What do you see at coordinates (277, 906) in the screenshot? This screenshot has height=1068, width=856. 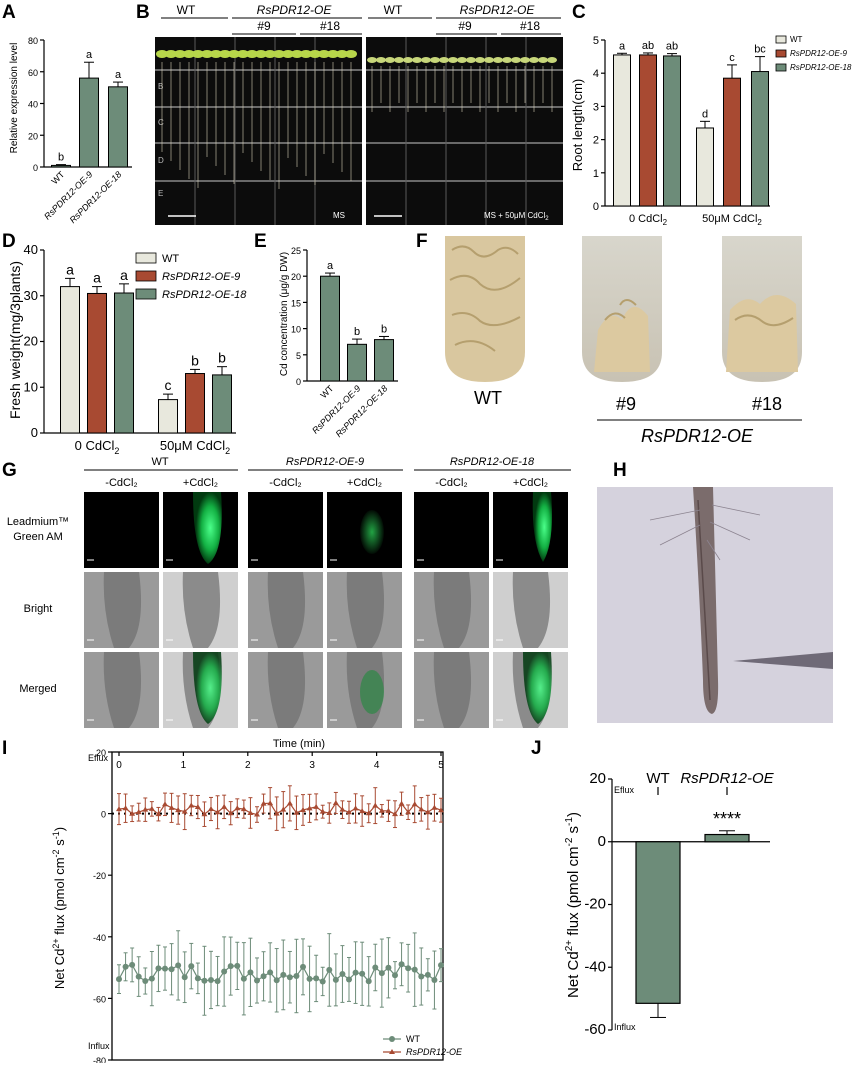 I see `i-frame` at bounding box center [277, 906].